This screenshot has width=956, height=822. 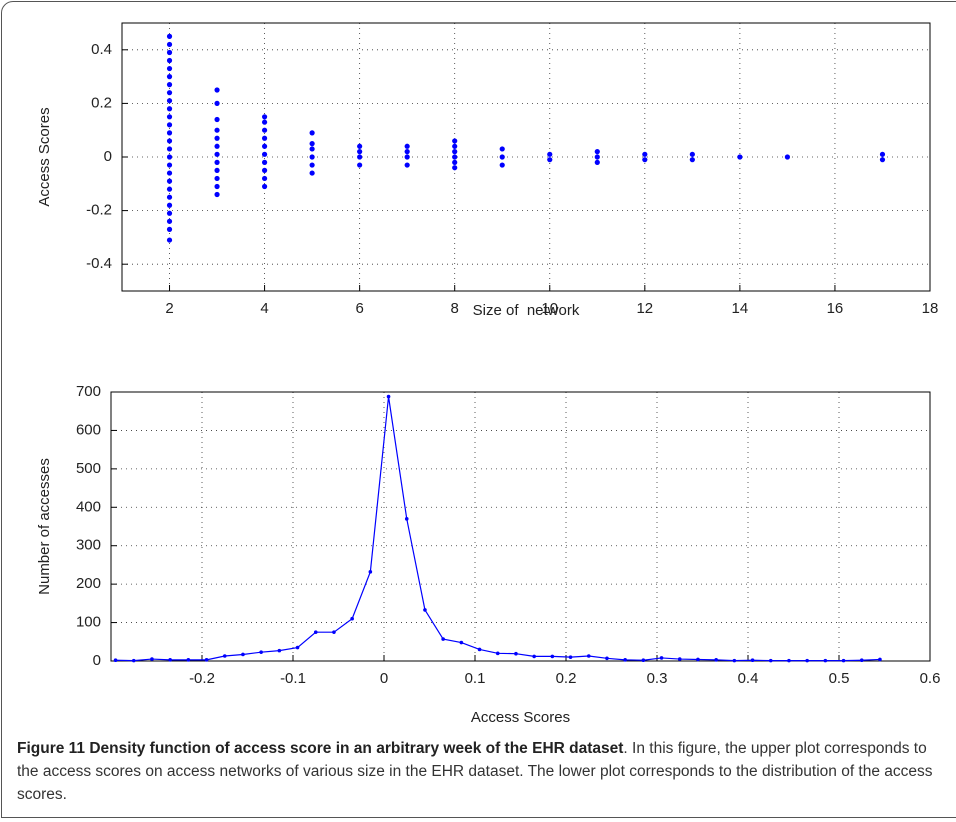 I want to click on x-tick-label: -0.1, so click(x=293, y=678).